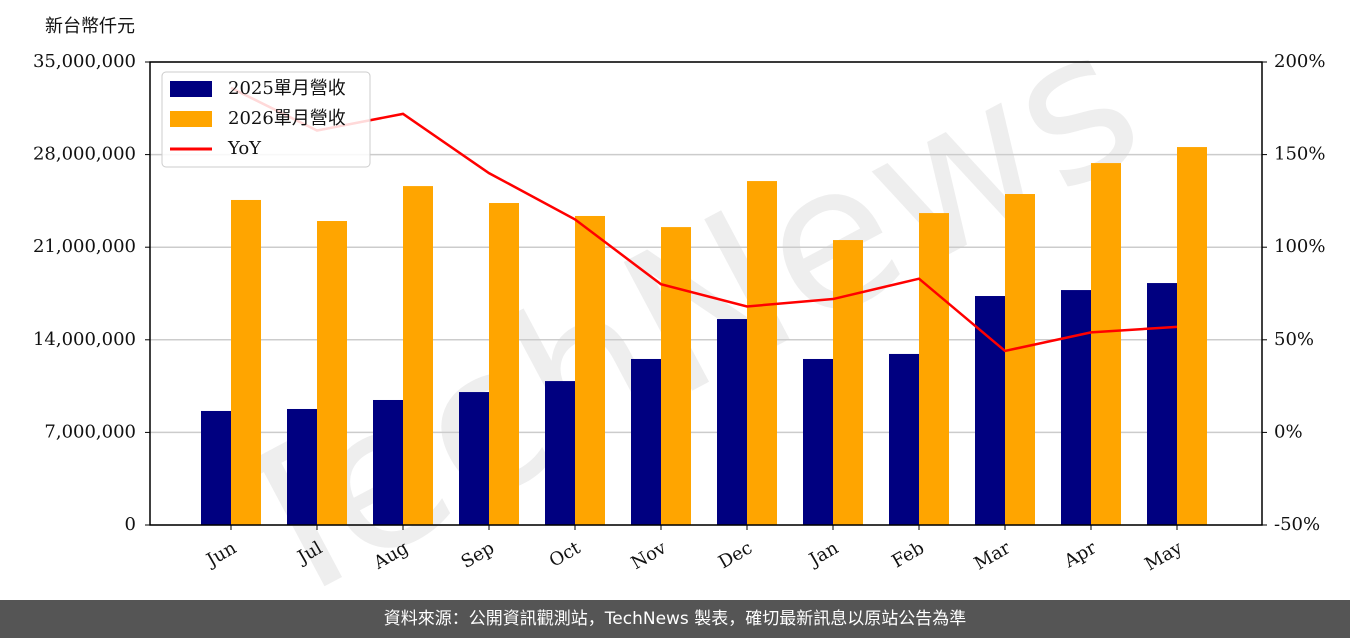 Image resolution: width=1350 pixels, height=638 pixels. Describe the element at coordinates (130, 524) in the screenshot. I see `y-tick-label: 0` at that location.